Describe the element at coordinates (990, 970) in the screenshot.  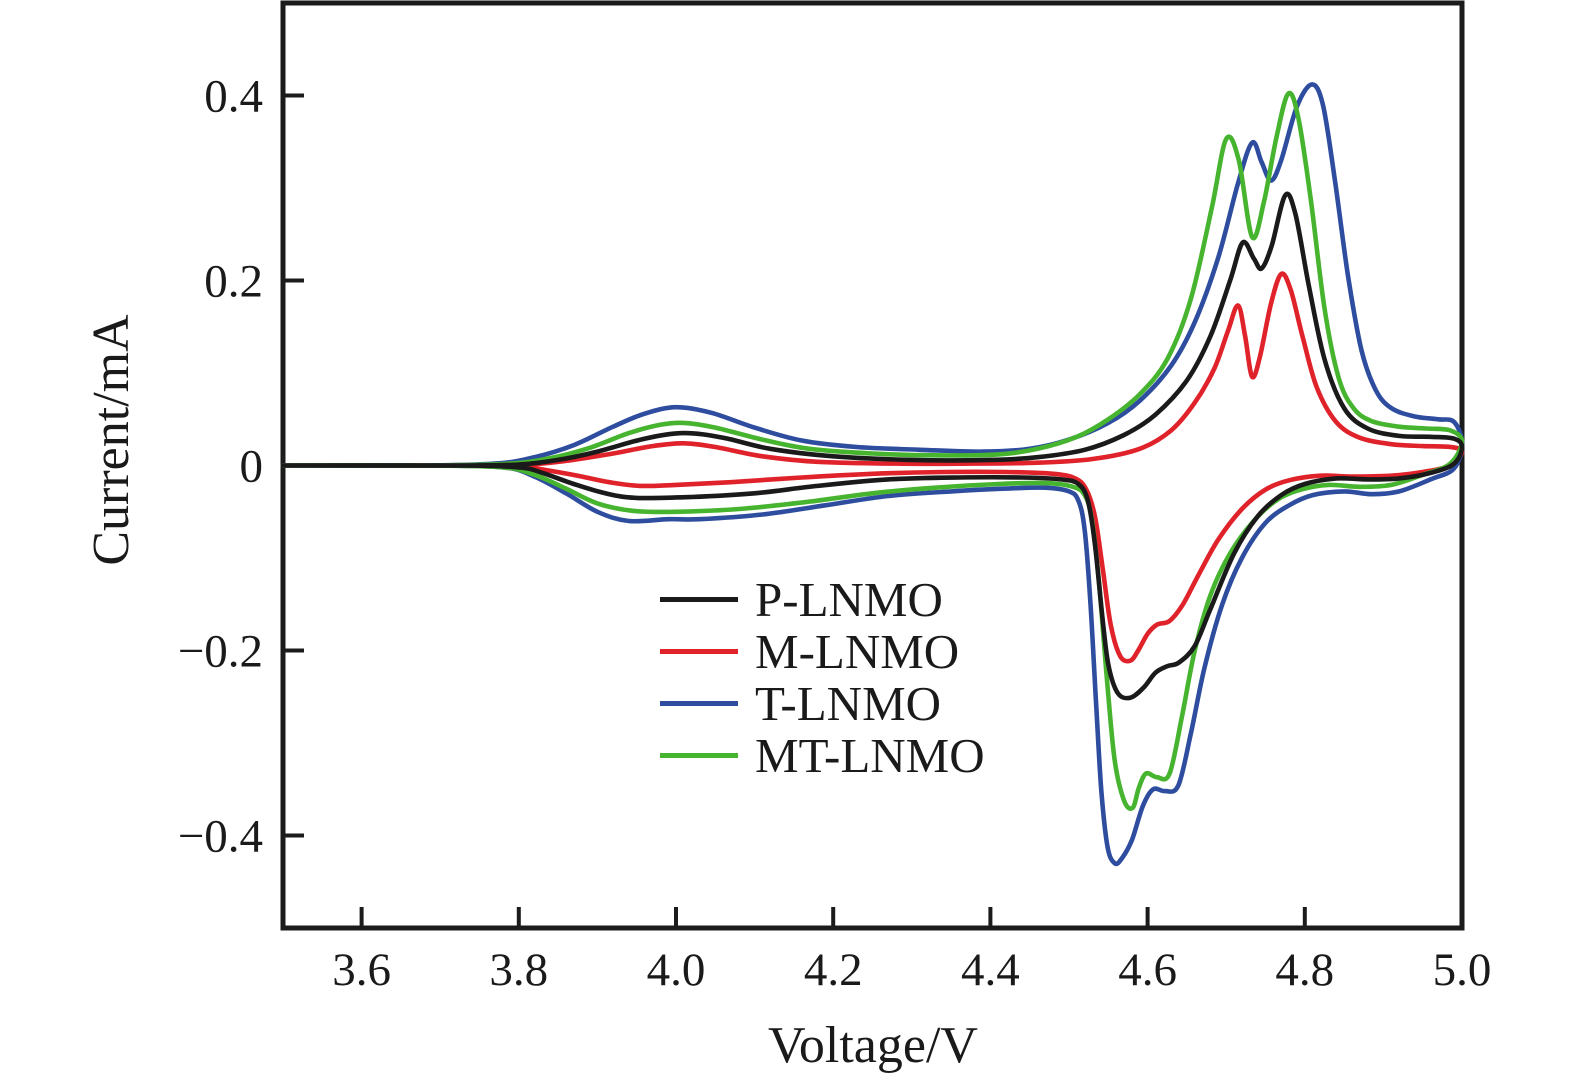
I see `x-tick-label: 4.4` at that location.